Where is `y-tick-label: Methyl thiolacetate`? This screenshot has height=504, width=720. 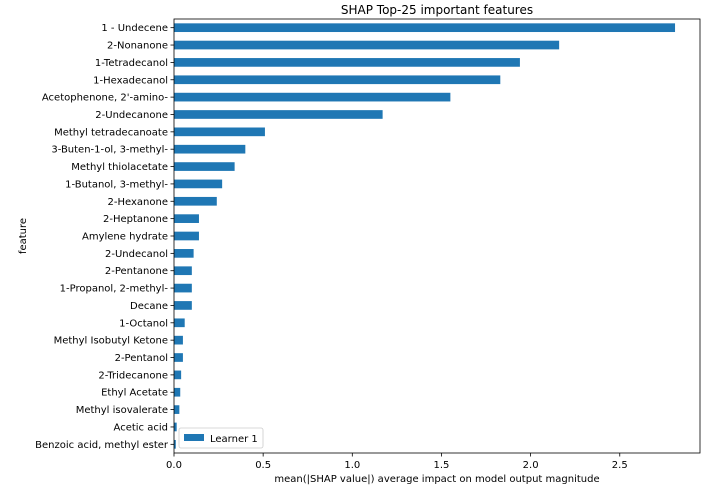 y-tick-label: Methyl thiolacetate is located at coordinates (119, 167).